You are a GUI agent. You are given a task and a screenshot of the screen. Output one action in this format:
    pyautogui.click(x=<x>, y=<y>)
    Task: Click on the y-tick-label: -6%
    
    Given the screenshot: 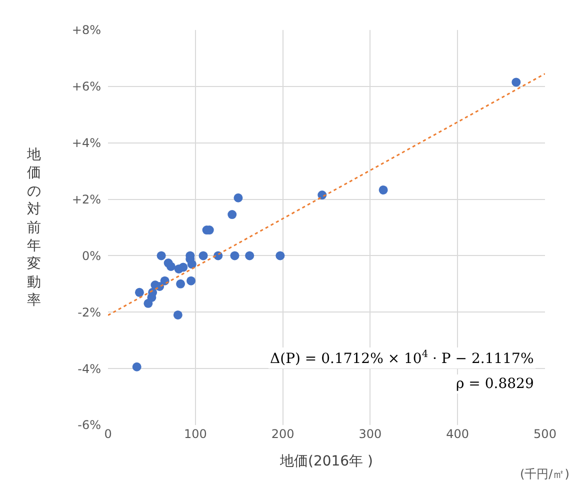 What is the action you would take?
    pyautogui.click(x=89, y=425)
    